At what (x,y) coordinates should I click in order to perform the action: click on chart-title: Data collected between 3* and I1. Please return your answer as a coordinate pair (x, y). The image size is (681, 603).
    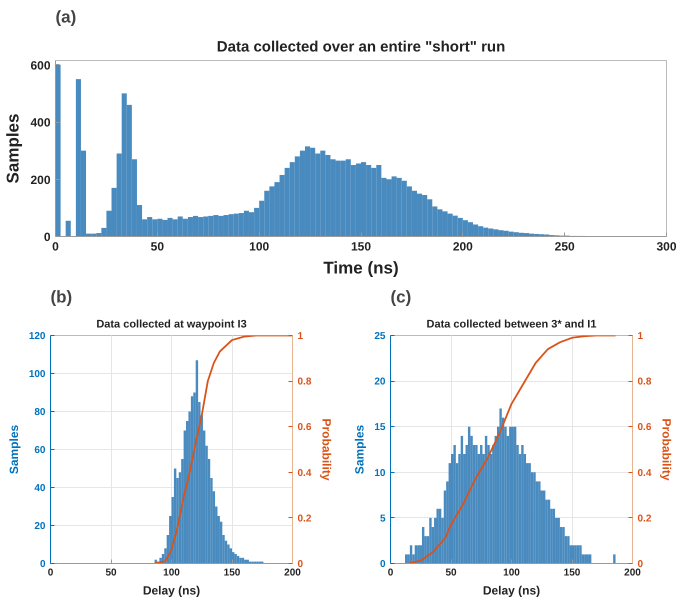
    Looking at the image, I should click on (511, 324).